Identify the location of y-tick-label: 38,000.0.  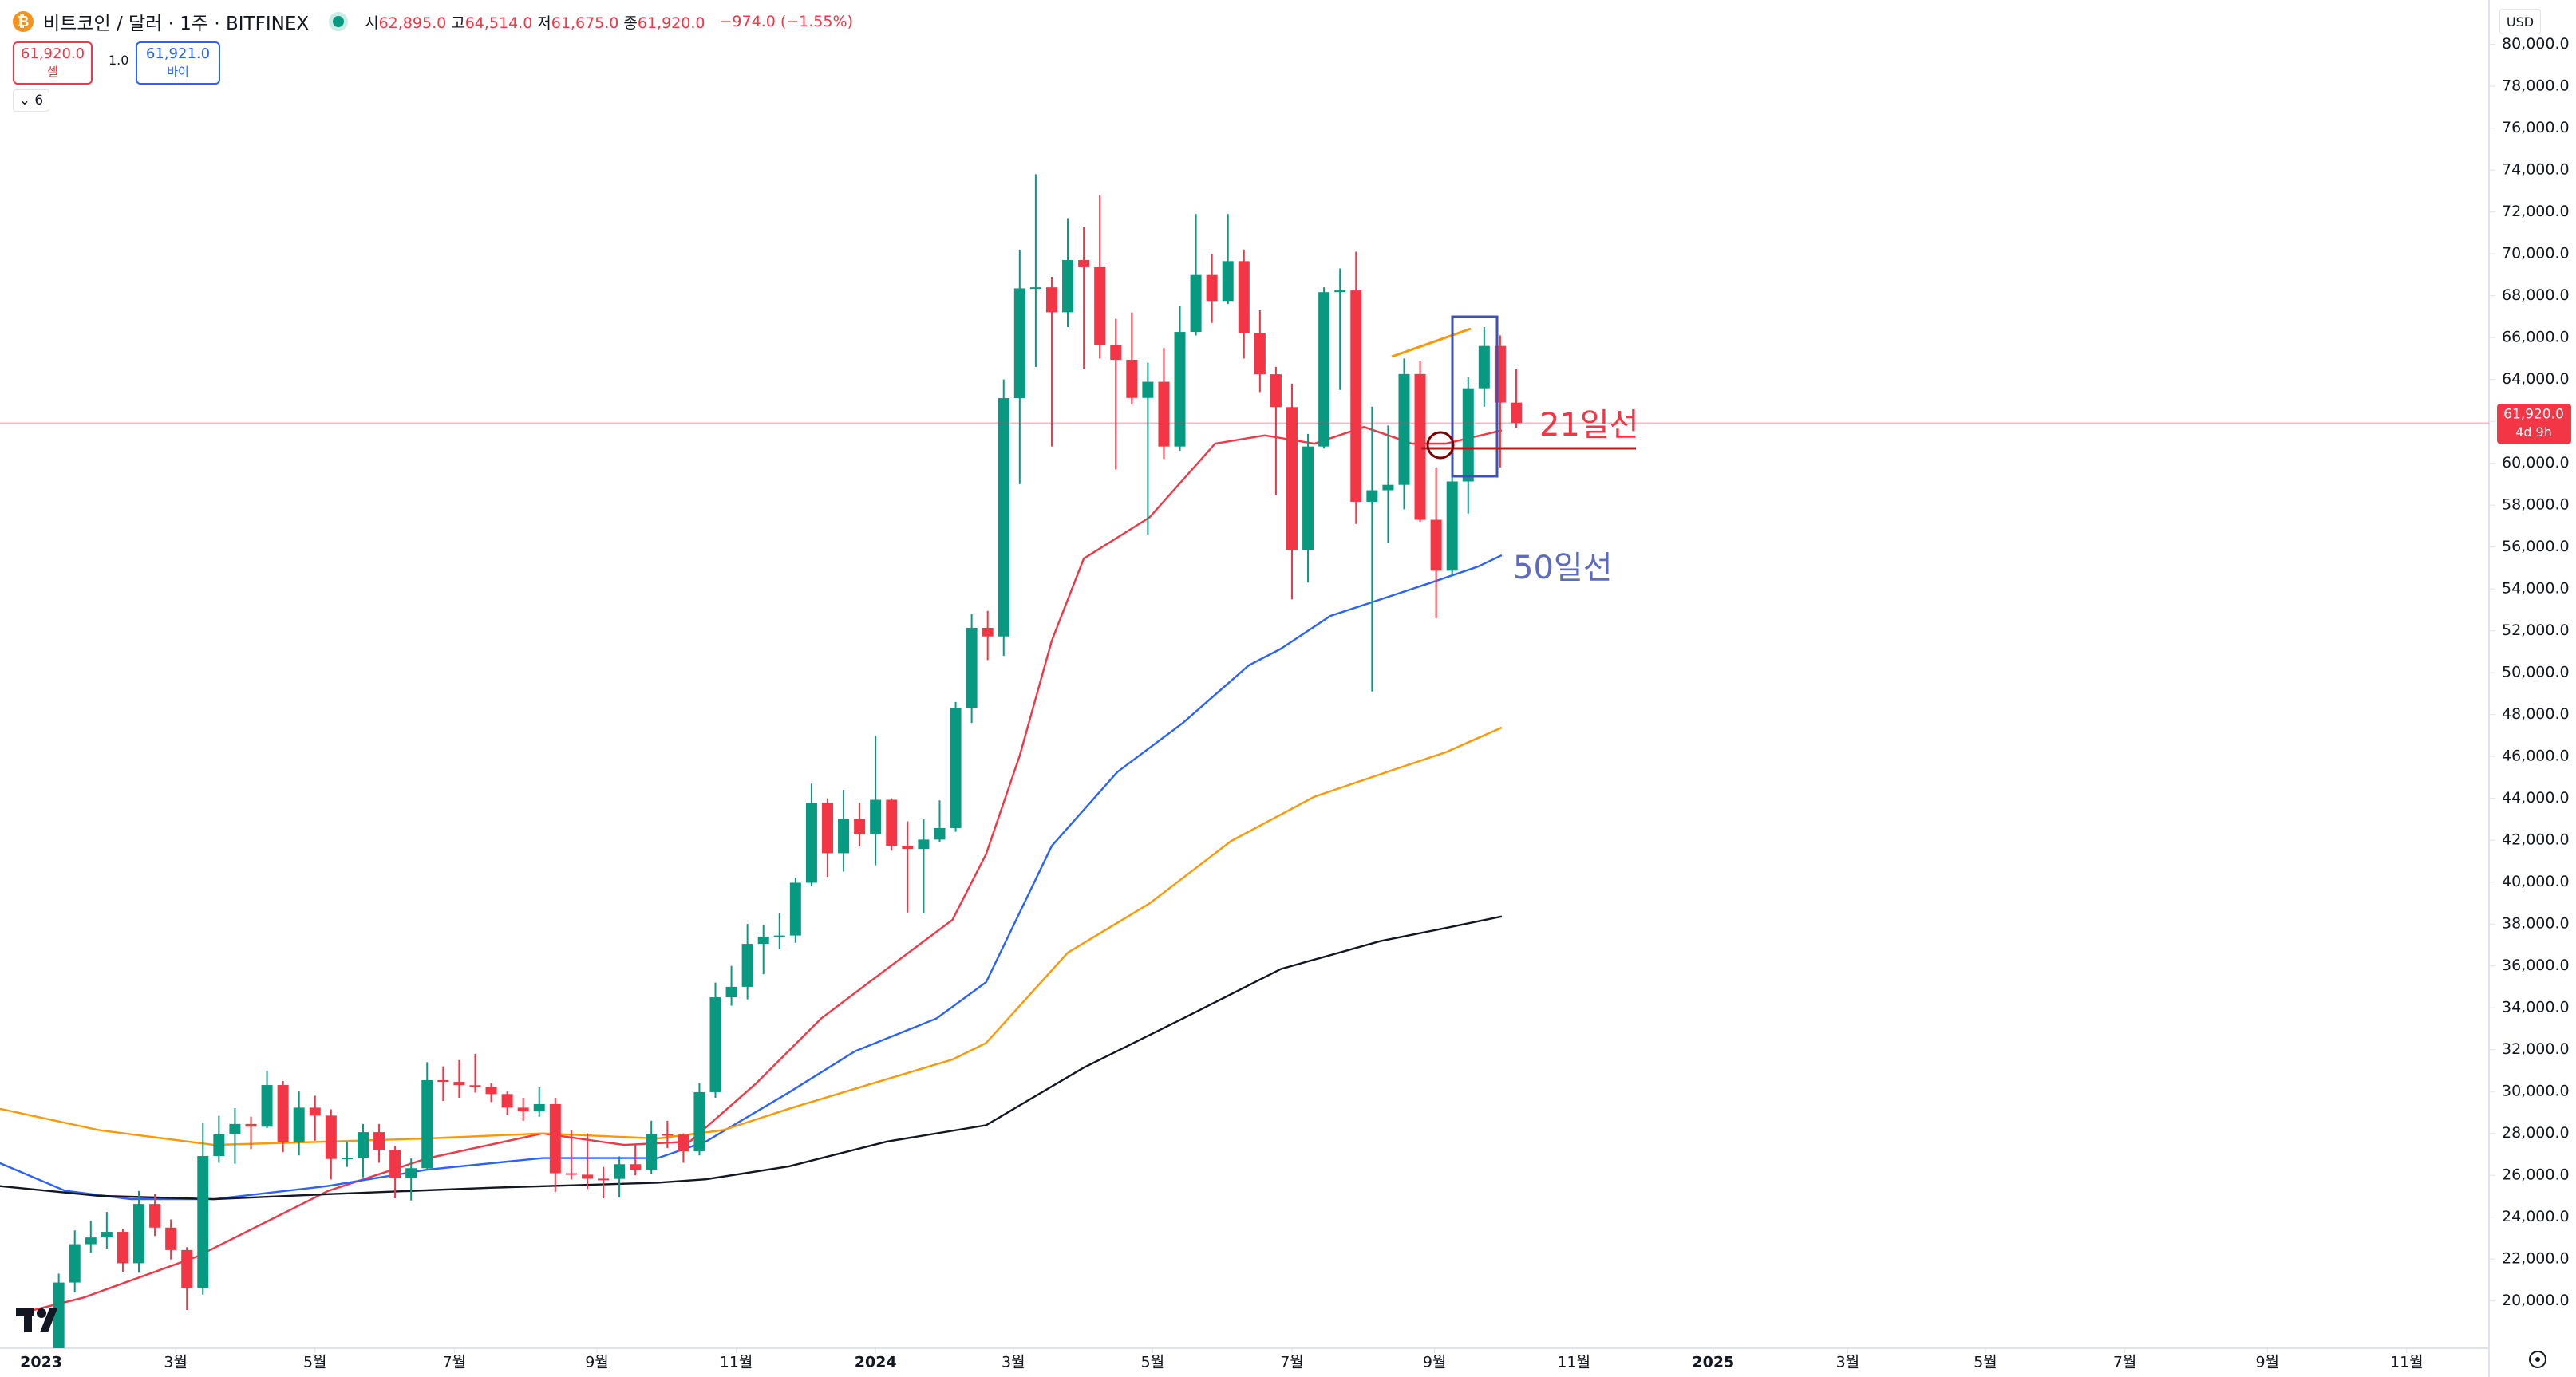
(2536, 924).